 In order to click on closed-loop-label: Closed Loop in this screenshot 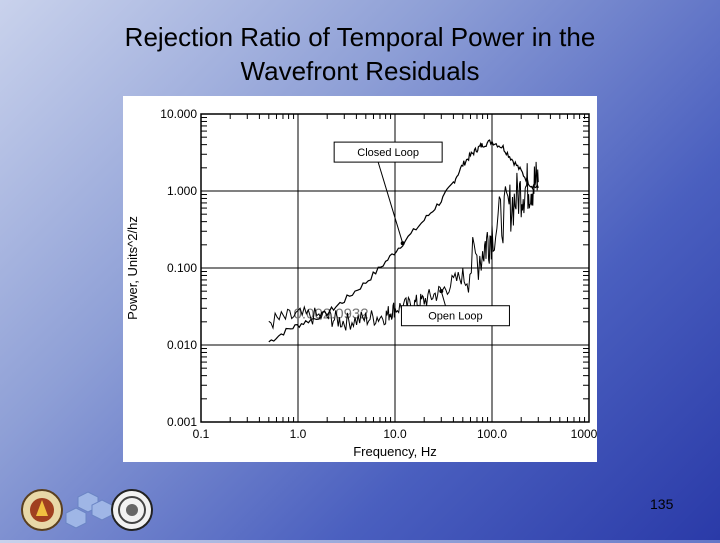, I will do `click(388, 153)`.